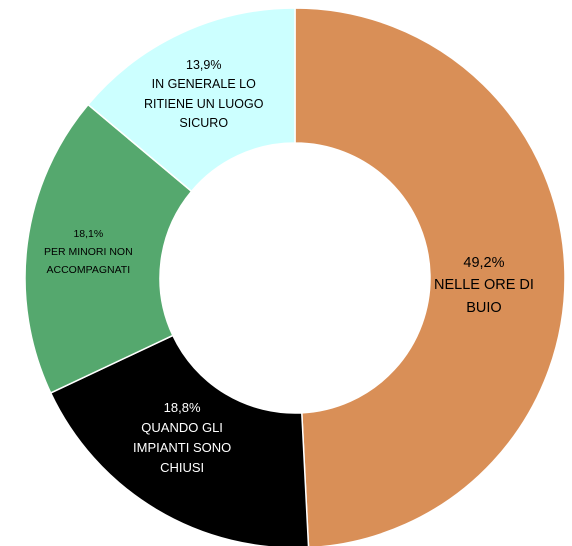  I want to click on slice-text-line: IMPIANTI SONO, so click(182, 448).